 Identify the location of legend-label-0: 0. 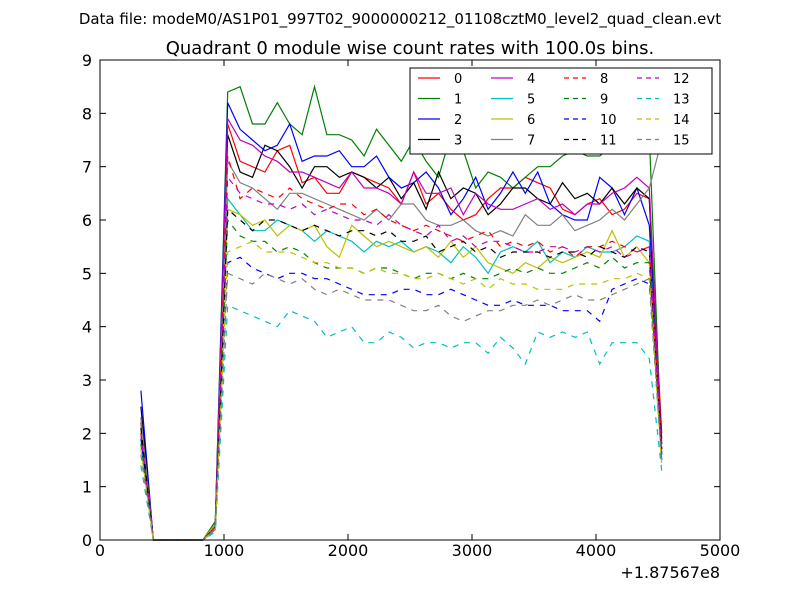
(458, 79).